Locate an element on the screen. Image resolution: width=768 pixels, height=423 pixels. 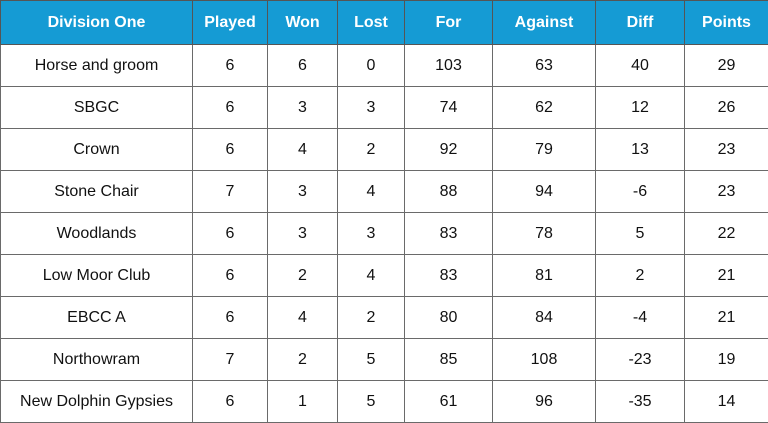
cell-points: 29 is located at coordinates (726, 66).